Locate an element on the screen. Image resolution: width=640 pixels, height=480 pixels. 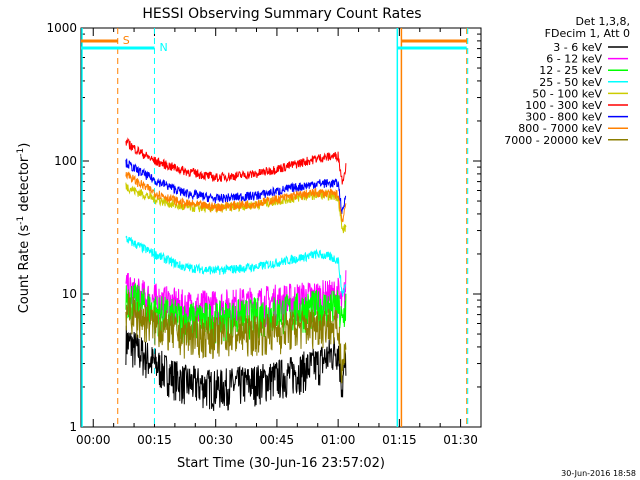
legend-header: Det 1,3,8, is located at coordinates (602, 21).